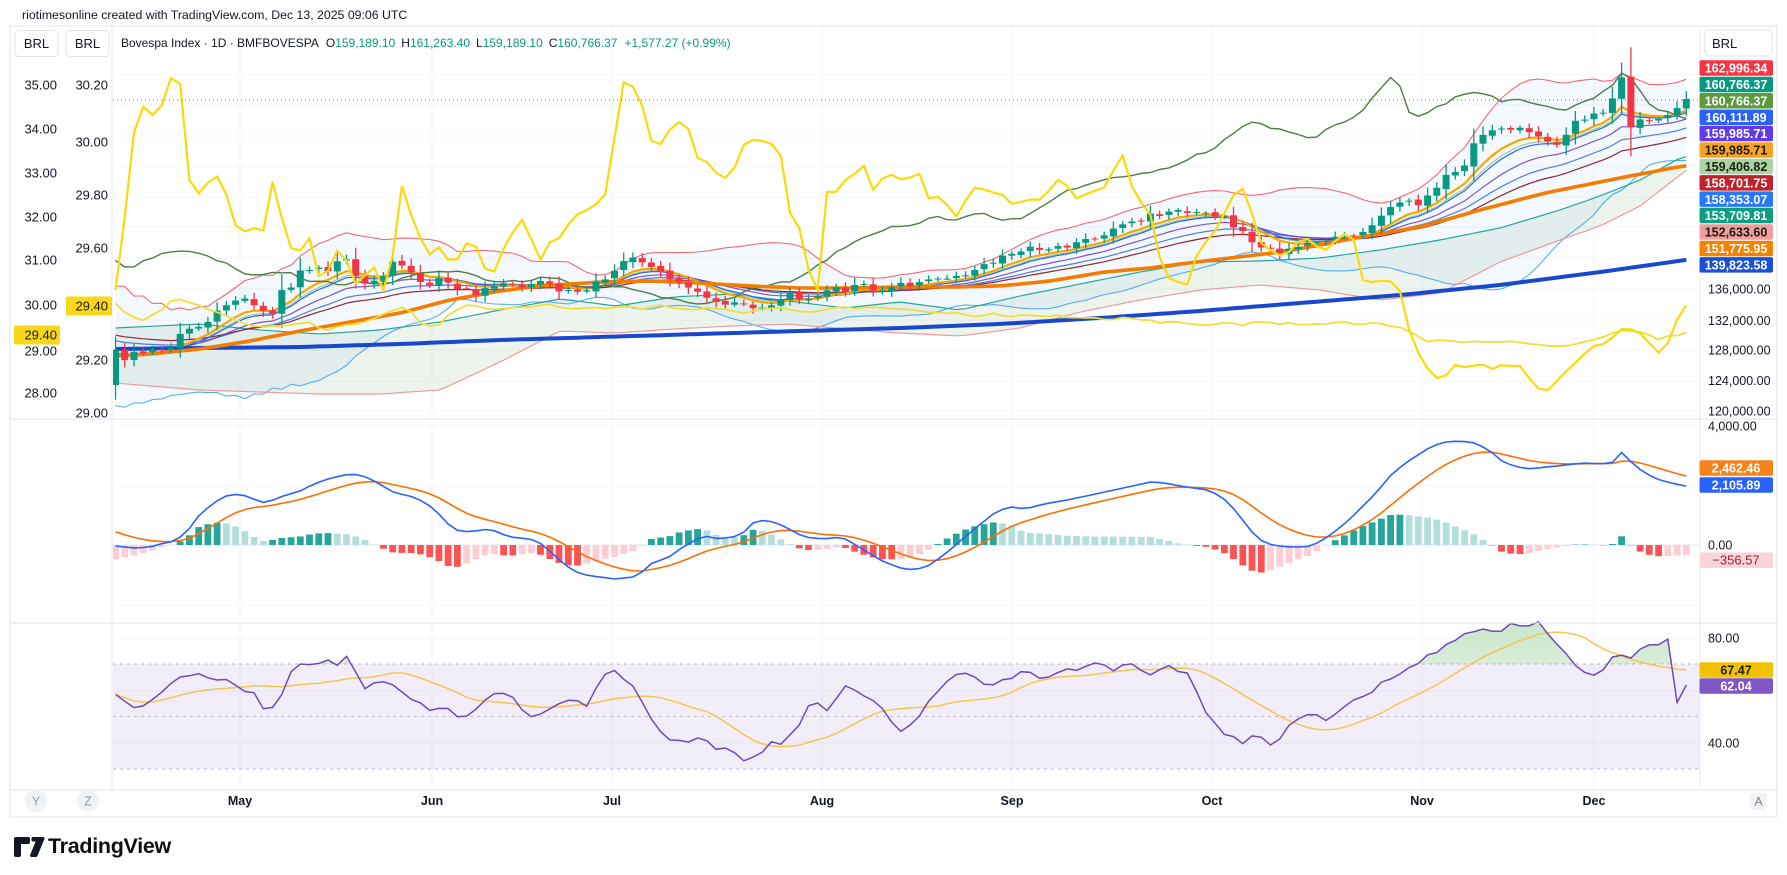 This screenshot has width=1787, height=875. I want to click on svg-text: 32.00, so click(40, 217).